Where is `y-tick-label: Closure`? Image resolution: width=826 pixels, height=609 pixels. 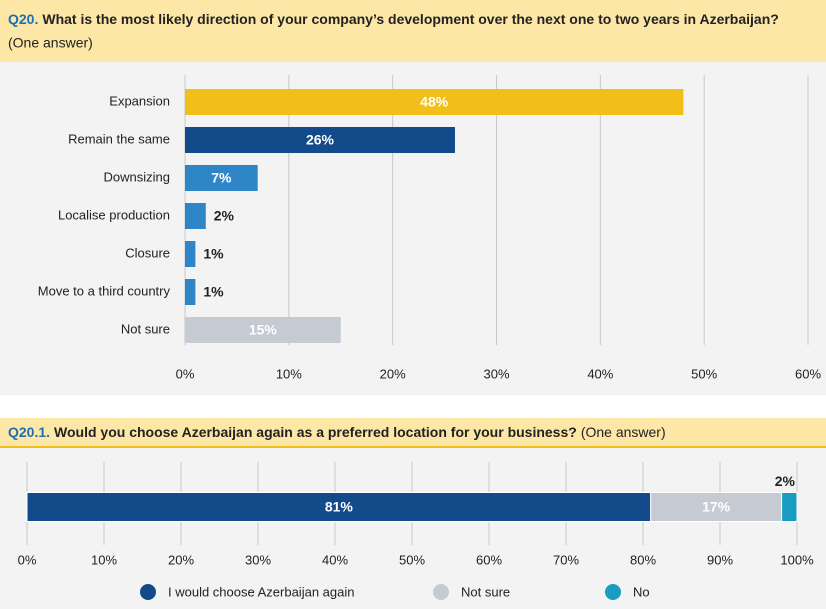 y-tick-label: Closure is located at coordinates (147, 252).